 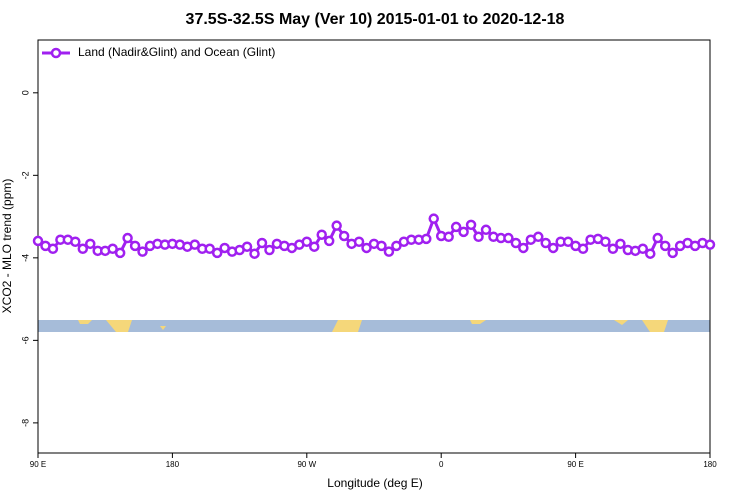 I want to click on x-tick-label: 0, so click(x=441, y=464).